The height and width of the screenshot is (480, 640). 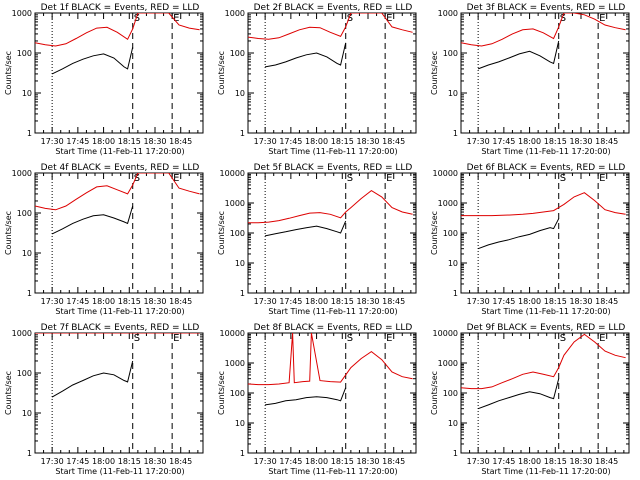 I want to click on panel-title: Det 2f BLACK = Events, RED = LLD, so click(x=333, y=8).